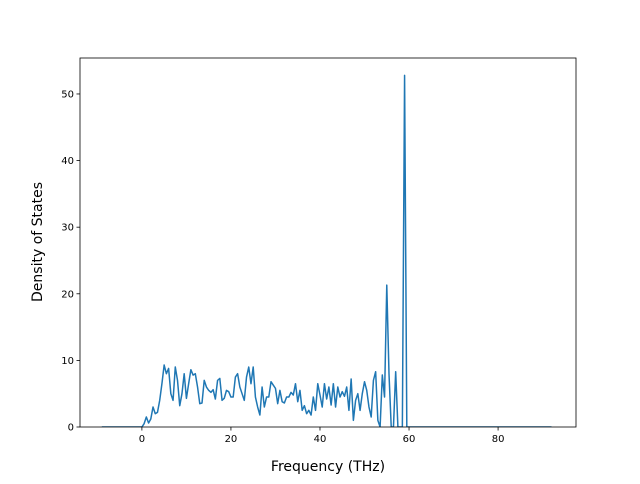 This screenshot has height=484, width=640. What do you see at coordinates (71, 428) in the screenshot?
I see `y-tick-label: 0` at bounding box center [71, 428].